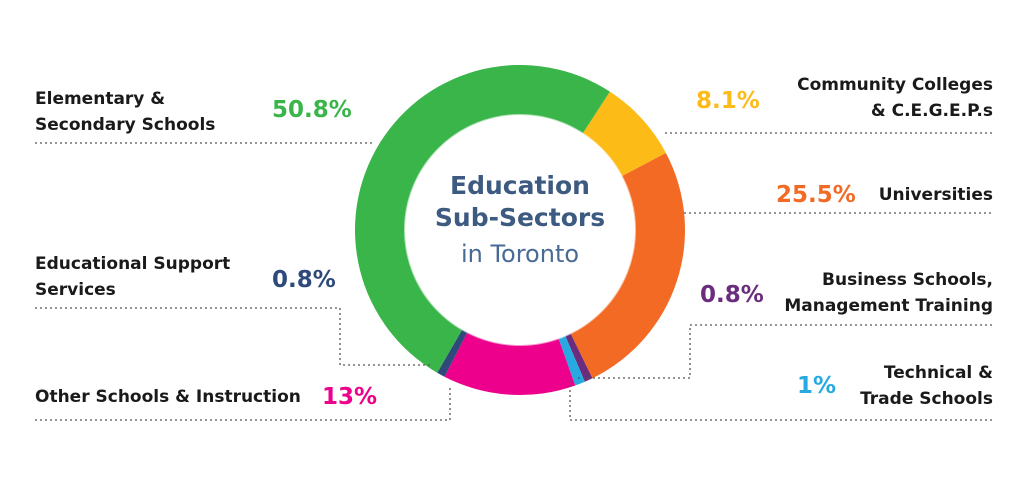  Describe the element at coordinates (168, 397) in the screenshot. I see `category-label: Other Schools & Instruction` at that location.